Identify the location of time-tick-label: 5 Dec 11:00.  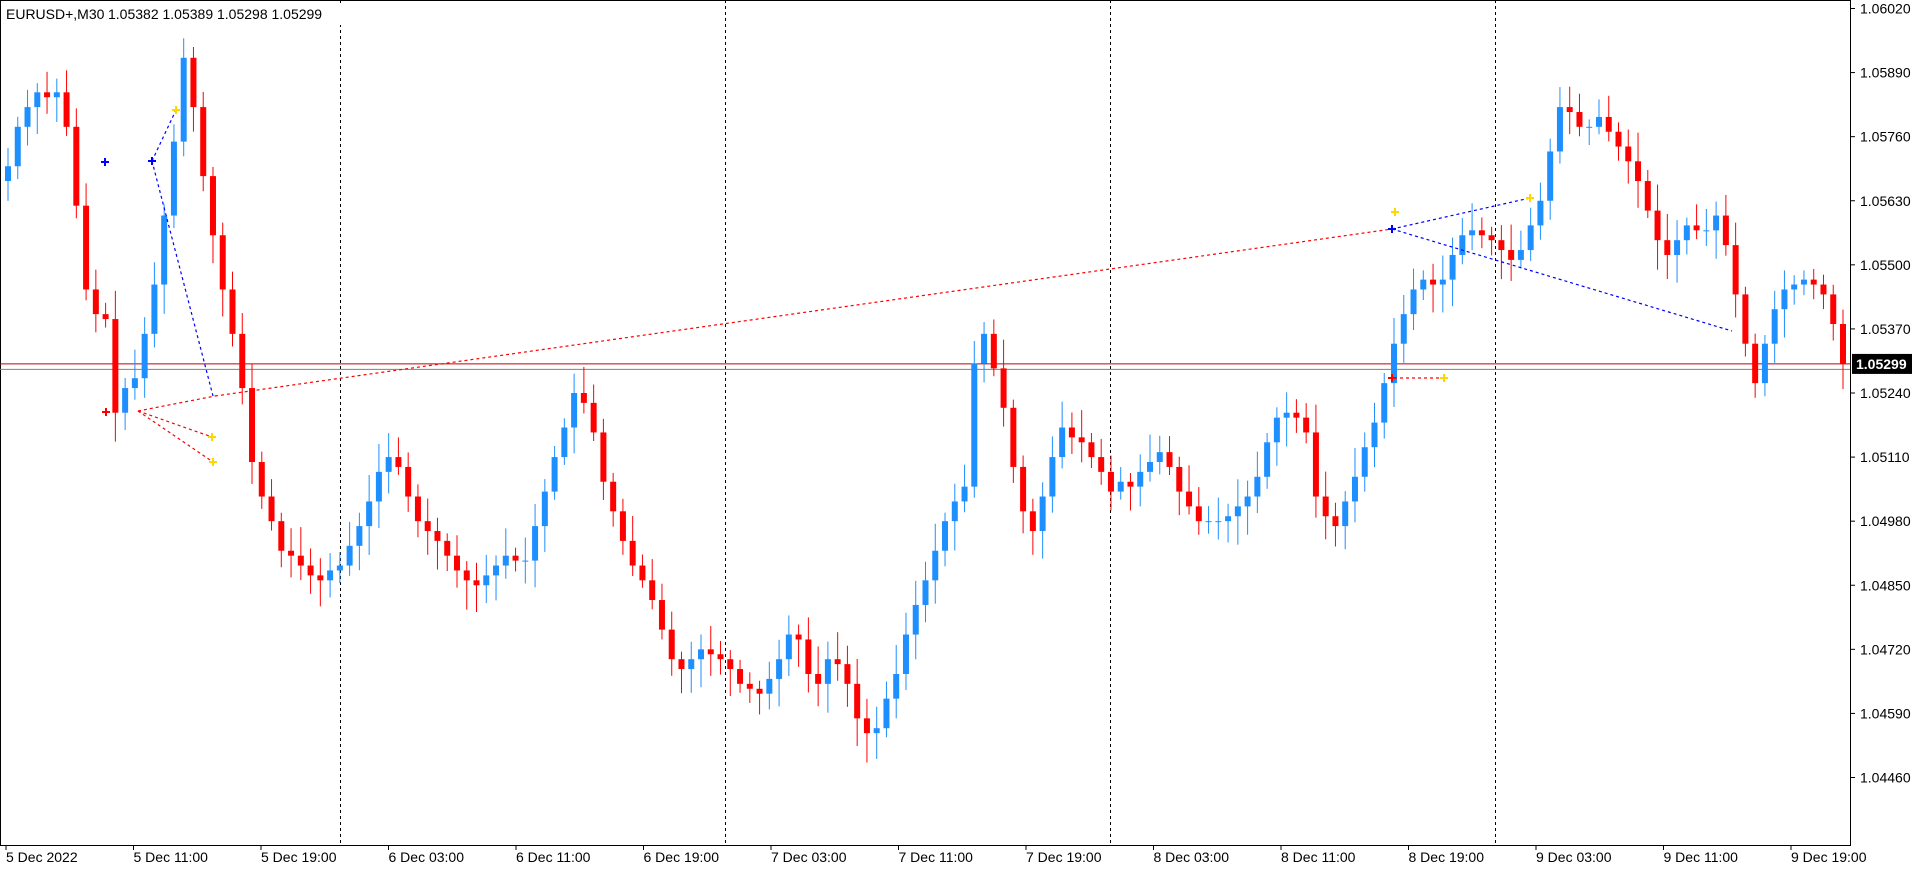
(171, 857).